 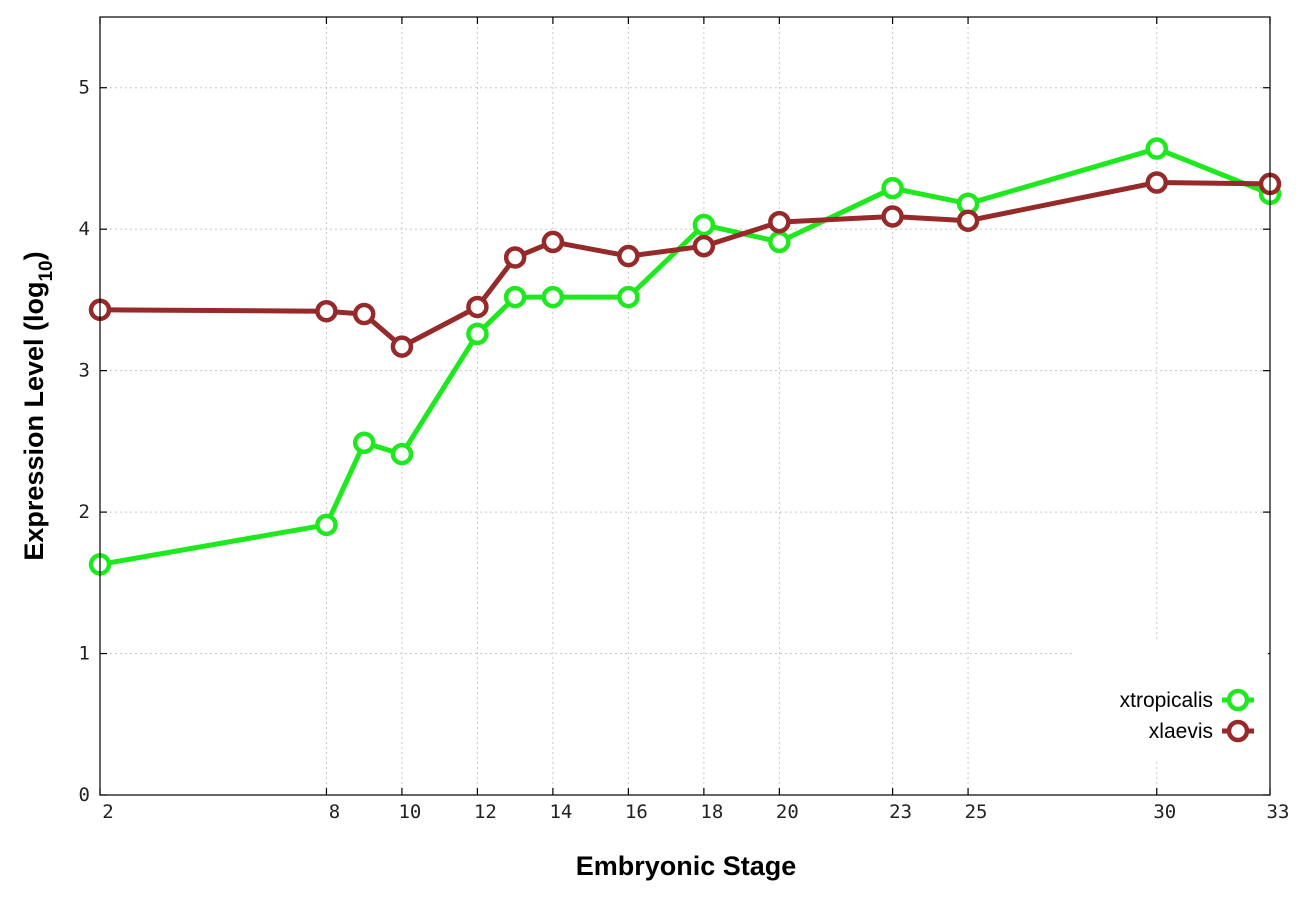 I want to click on y-tick-label: 2, so click(x=84, y=512).